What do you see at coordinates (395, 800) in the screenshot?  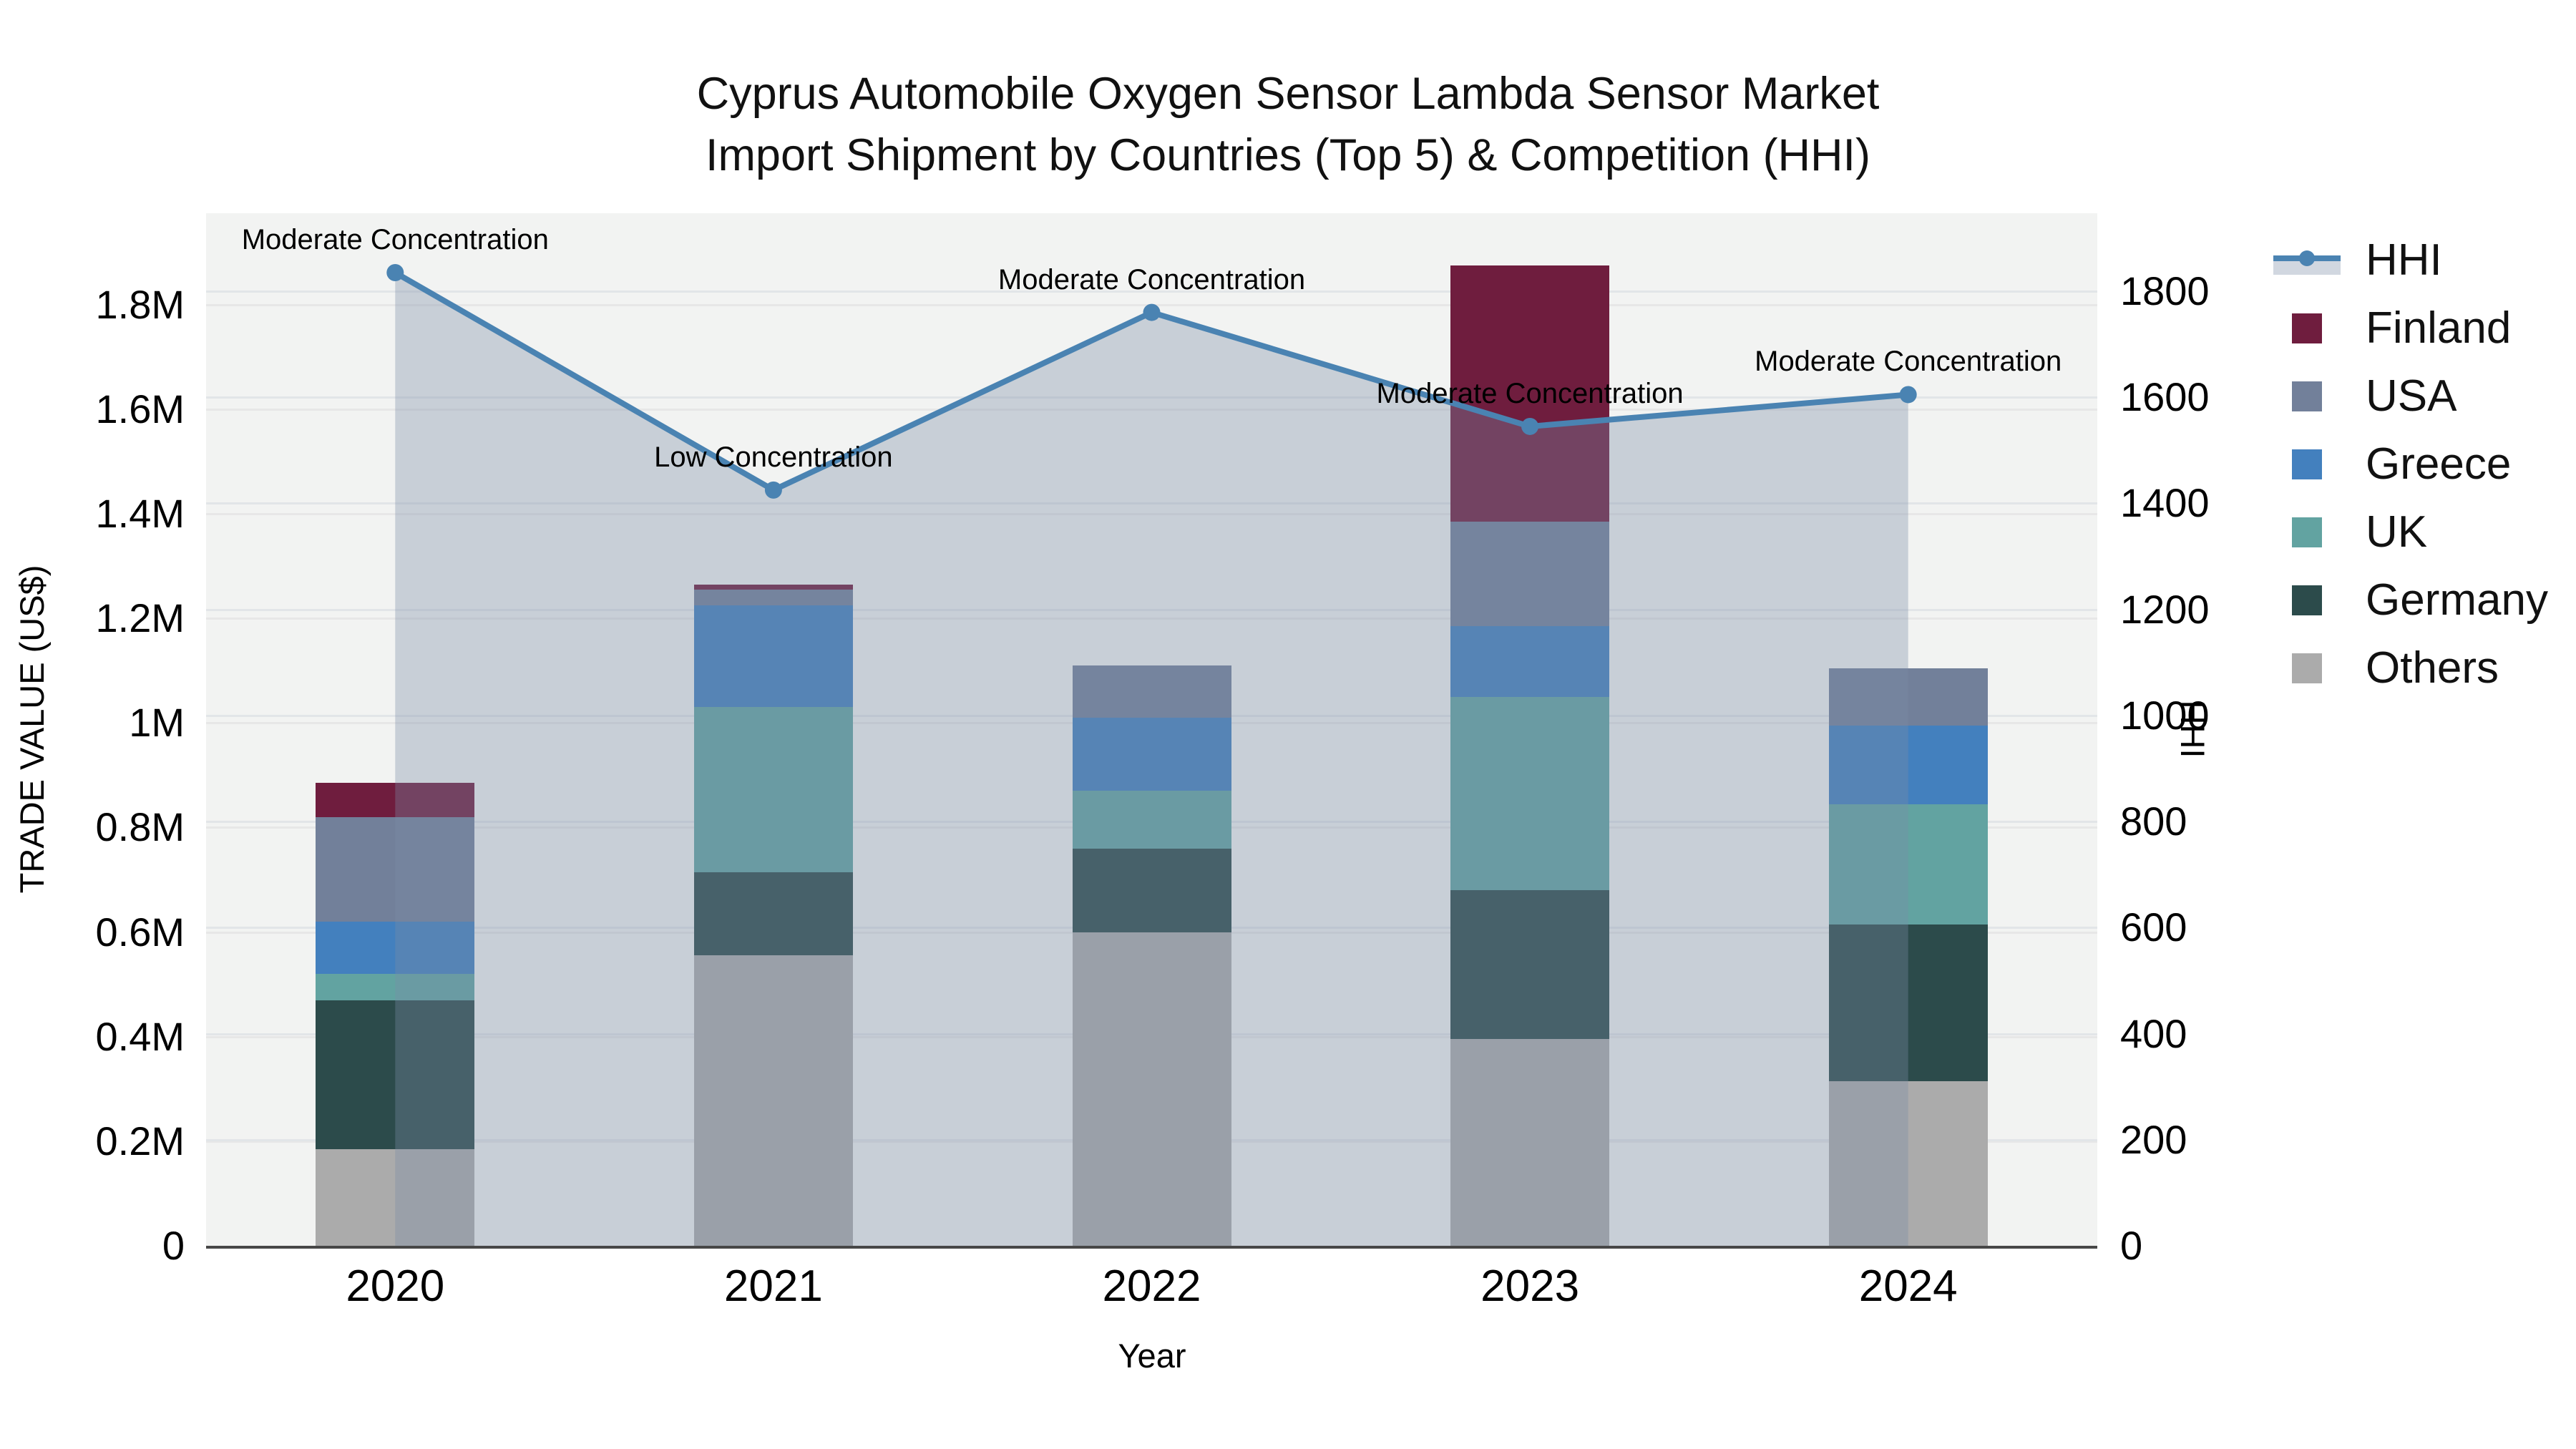 I see `bar-segment-finland-2020` at bounding box center [395, 800].